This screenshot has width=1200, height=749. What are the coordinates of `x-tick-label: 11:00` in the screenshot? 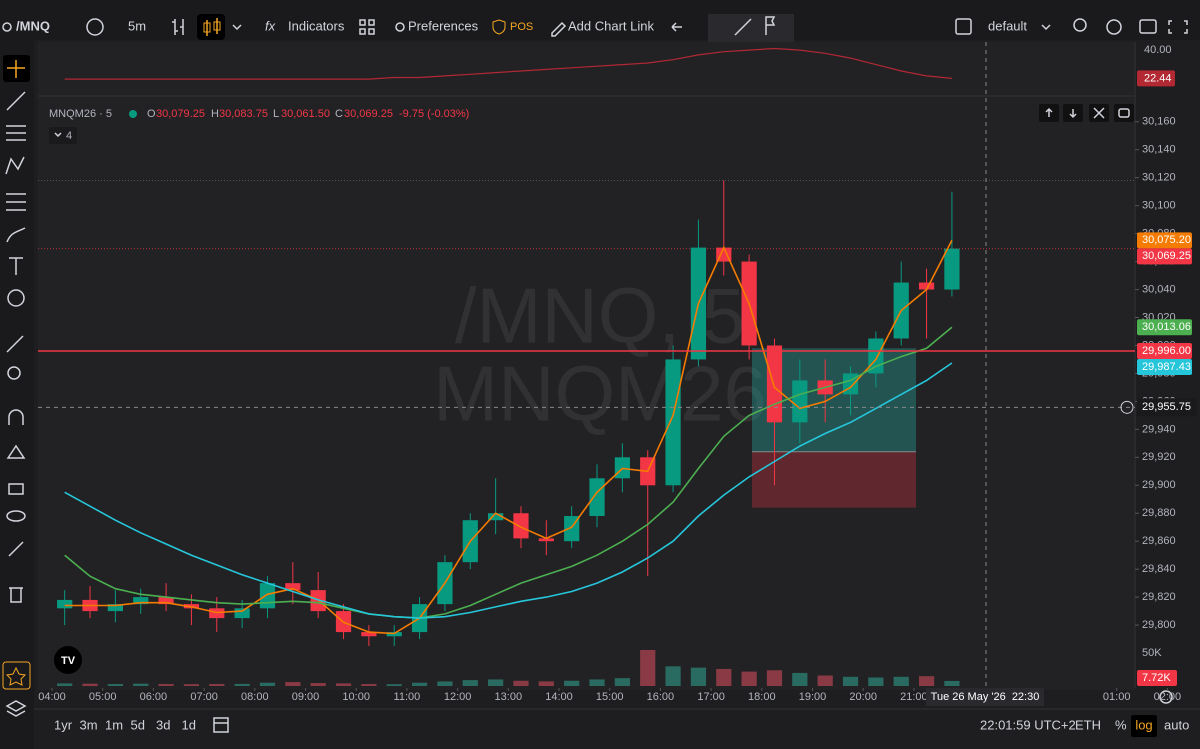 It's located at (407, 697).